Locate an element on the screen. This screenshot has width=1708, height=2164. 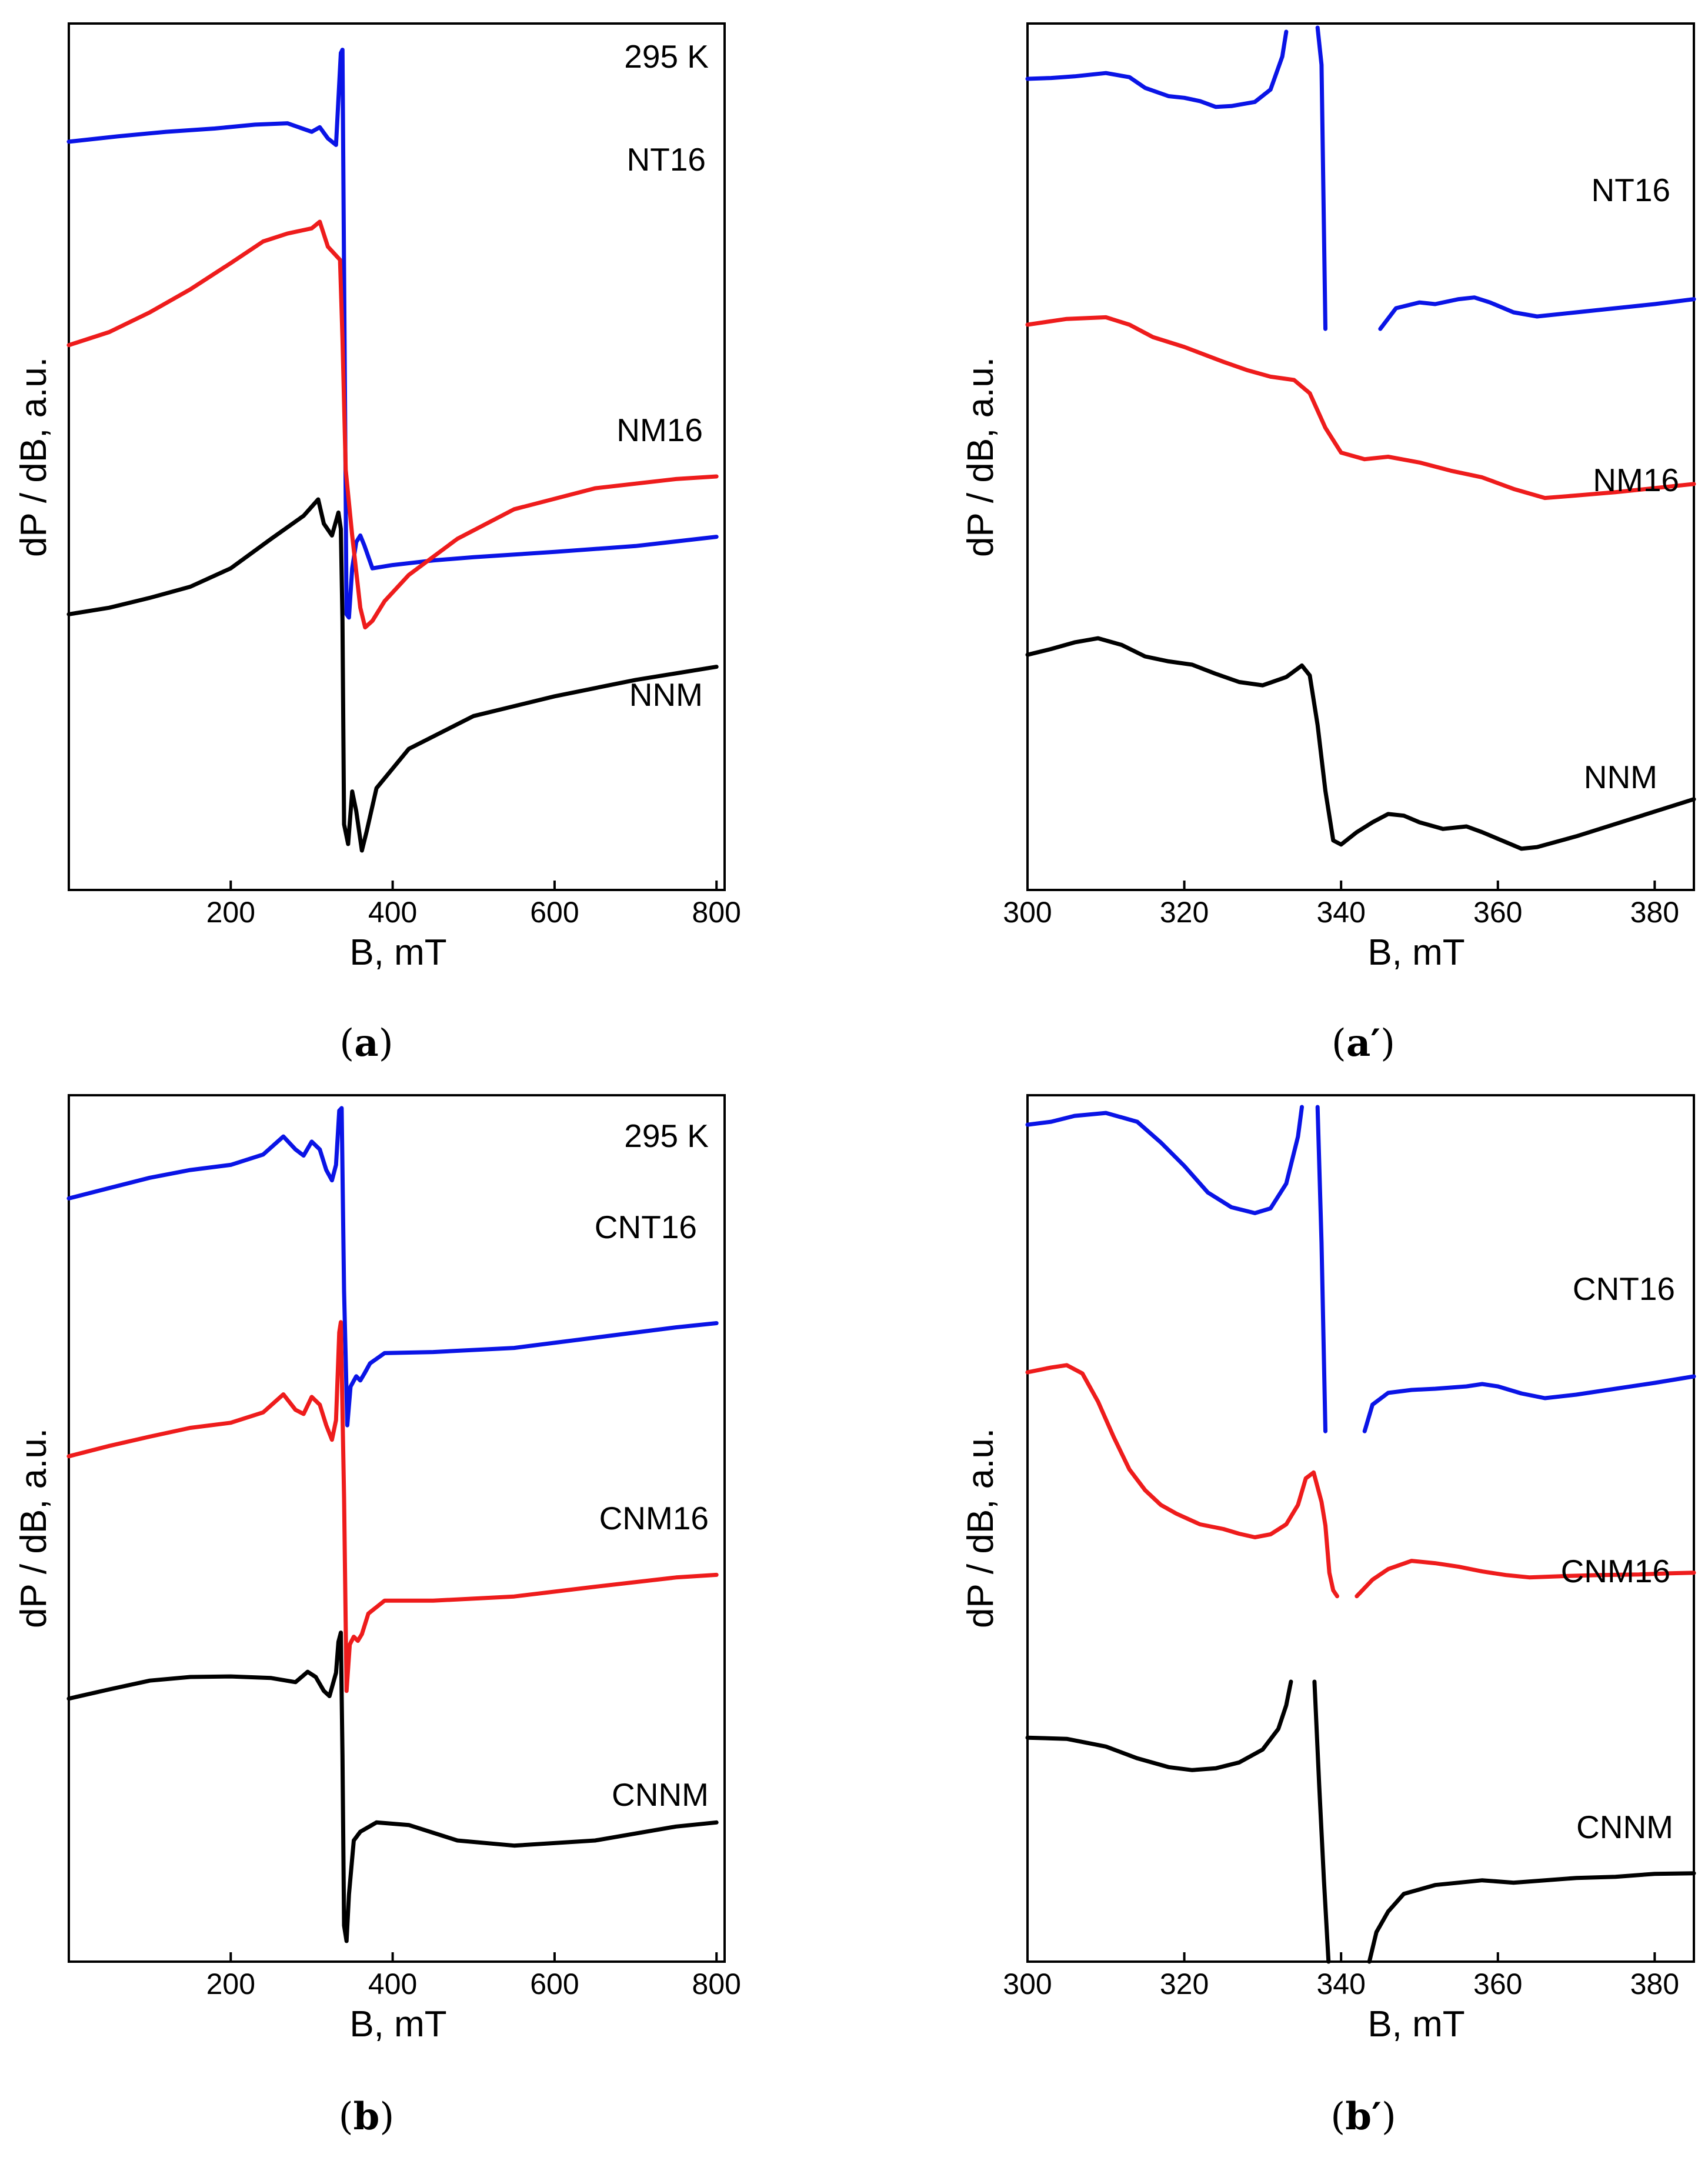
panel-a-prime-label-nm16: NM16 is located at coordinates (1636, 480).